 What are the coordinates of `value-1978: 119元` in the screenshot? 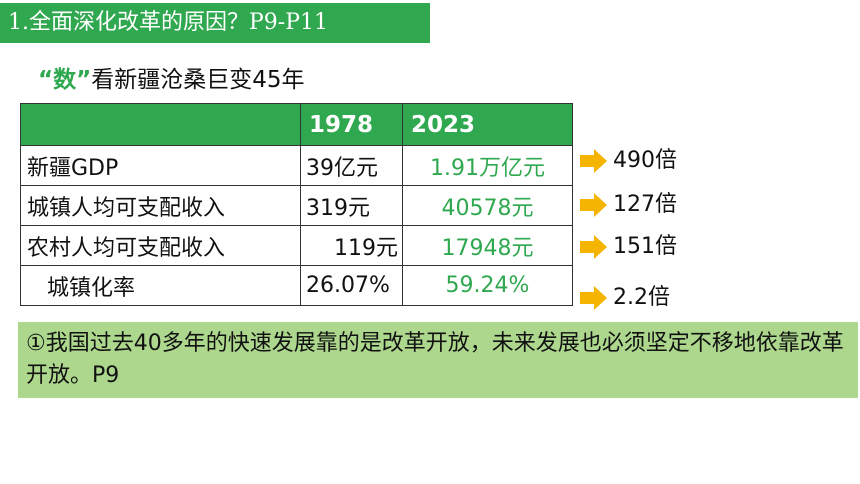 It's located at (351, 245).